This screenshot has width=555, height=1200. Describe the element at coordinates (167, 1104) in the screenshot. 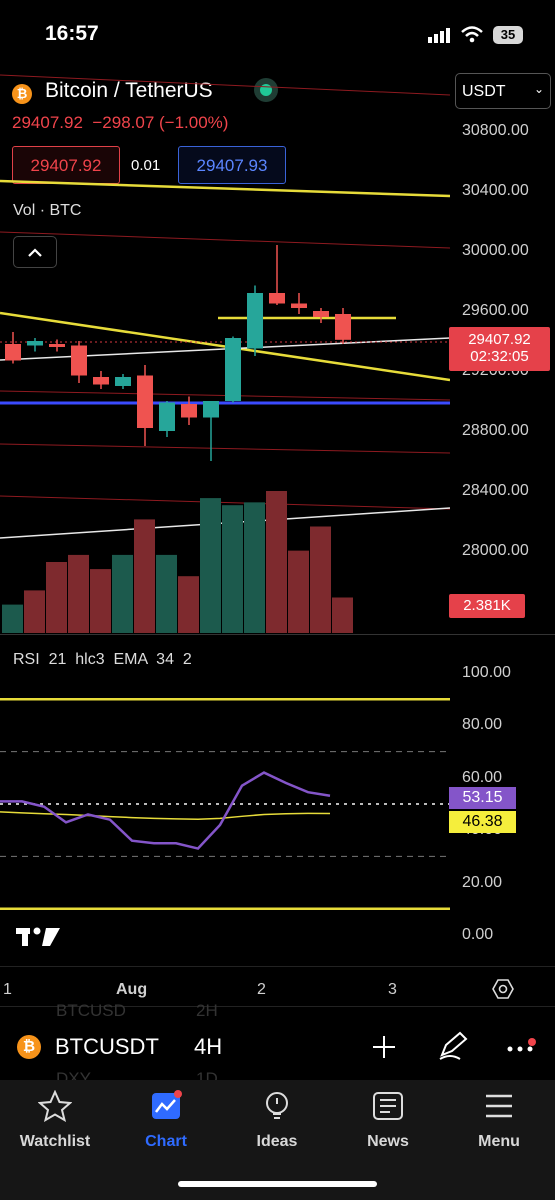

I see `chart-icon` at that location.